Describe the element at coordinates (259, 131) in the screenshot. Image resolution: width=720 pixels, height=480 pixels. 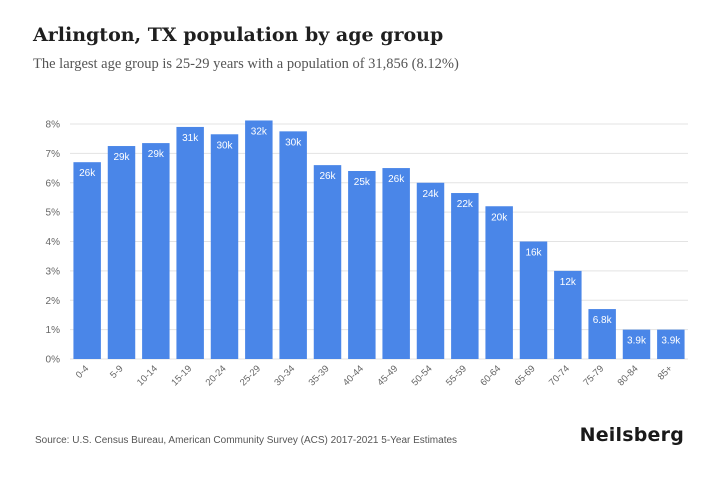
I see `bar-value-label: 32k` at that location.